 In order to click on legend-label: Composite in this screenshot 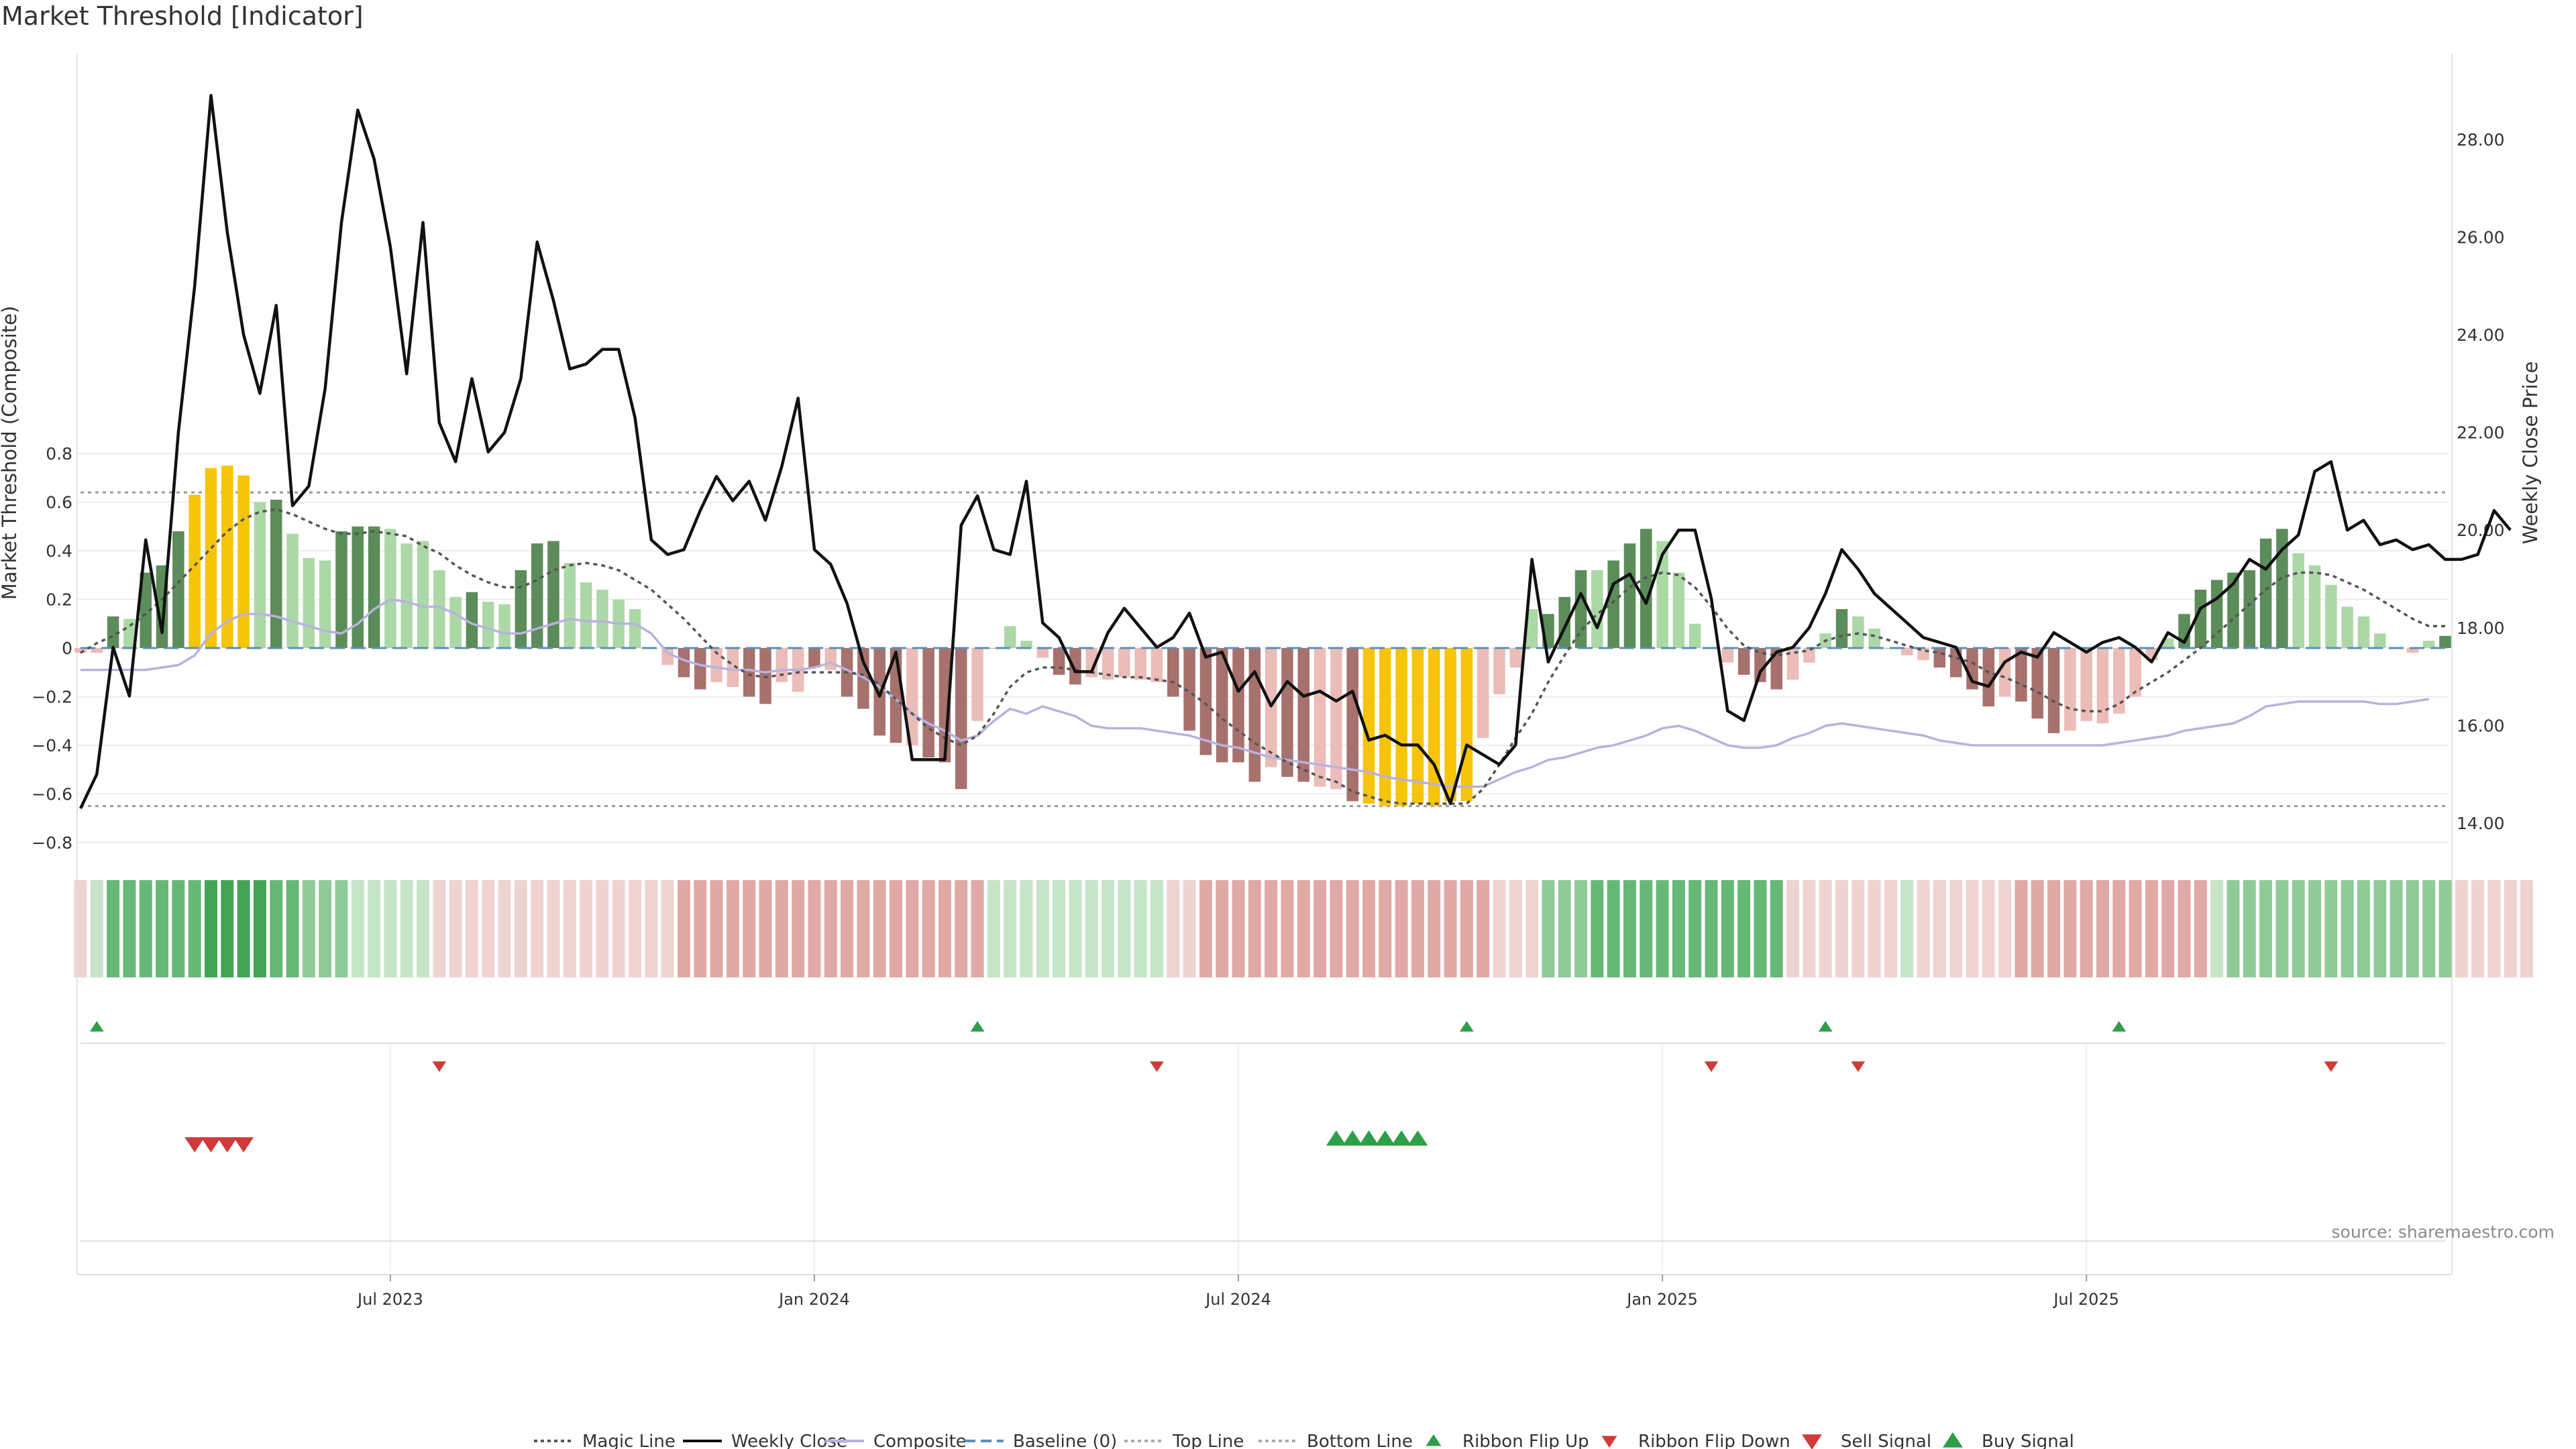, I will do `click(920, 1440)`.